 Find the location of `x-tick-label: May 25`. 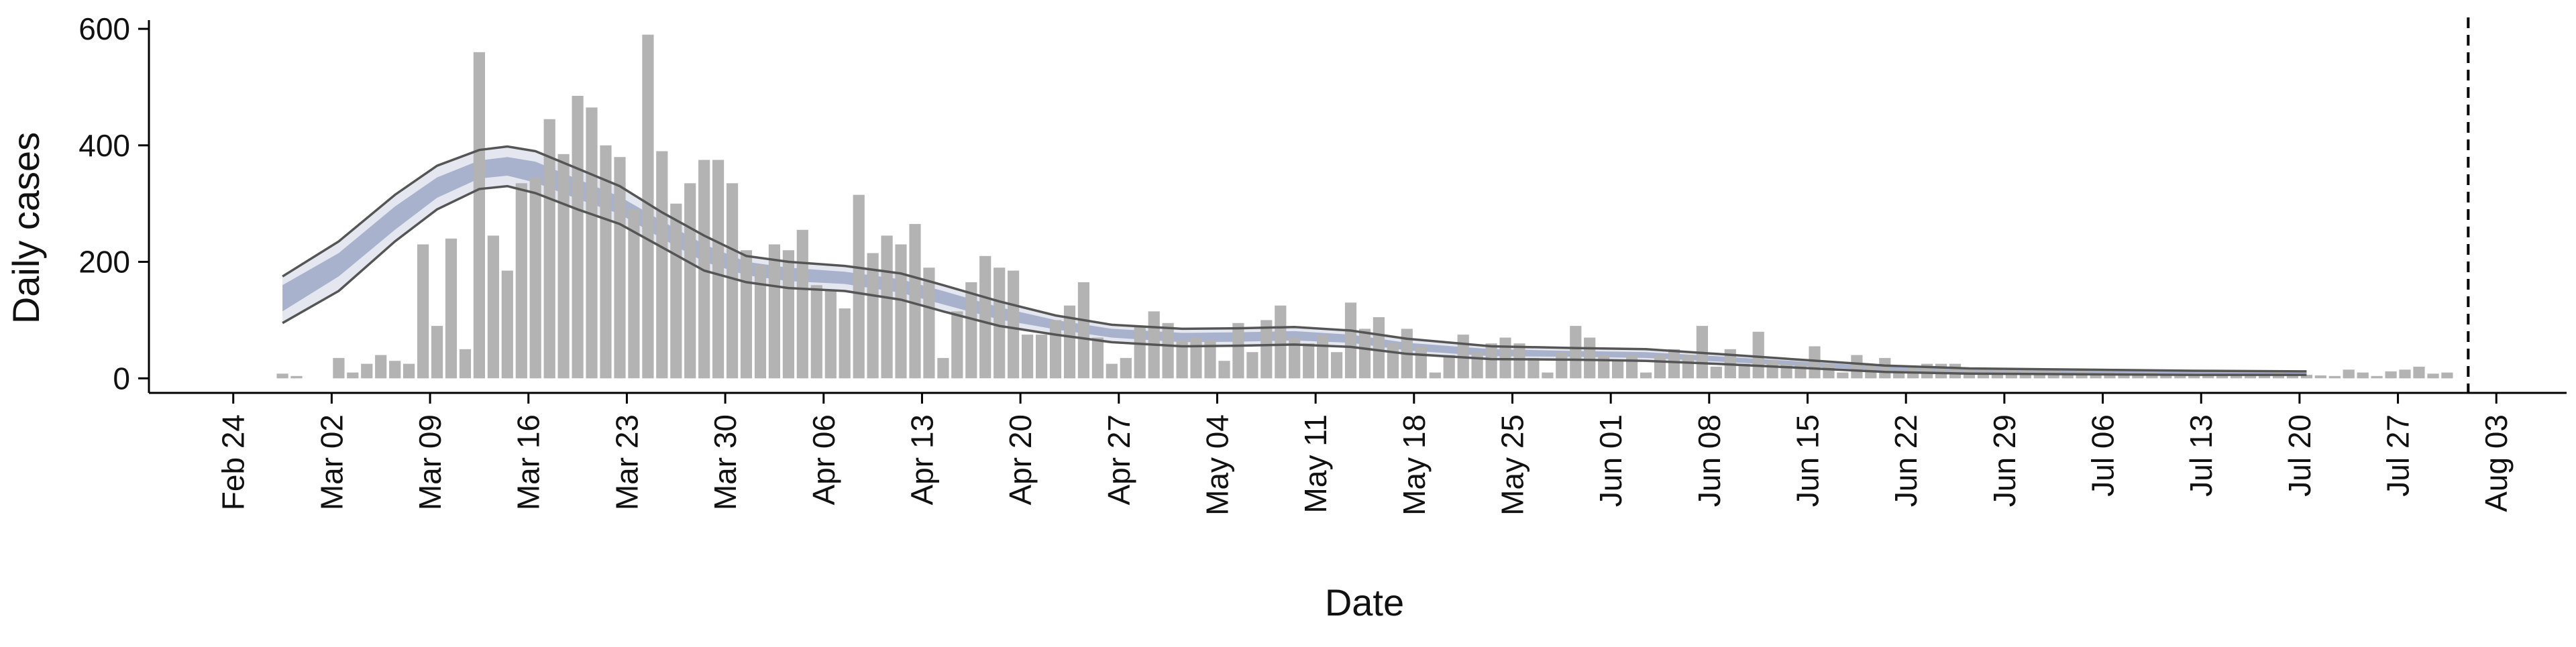

x-tick-label: May 25 is located at coordinates (1512, 465).